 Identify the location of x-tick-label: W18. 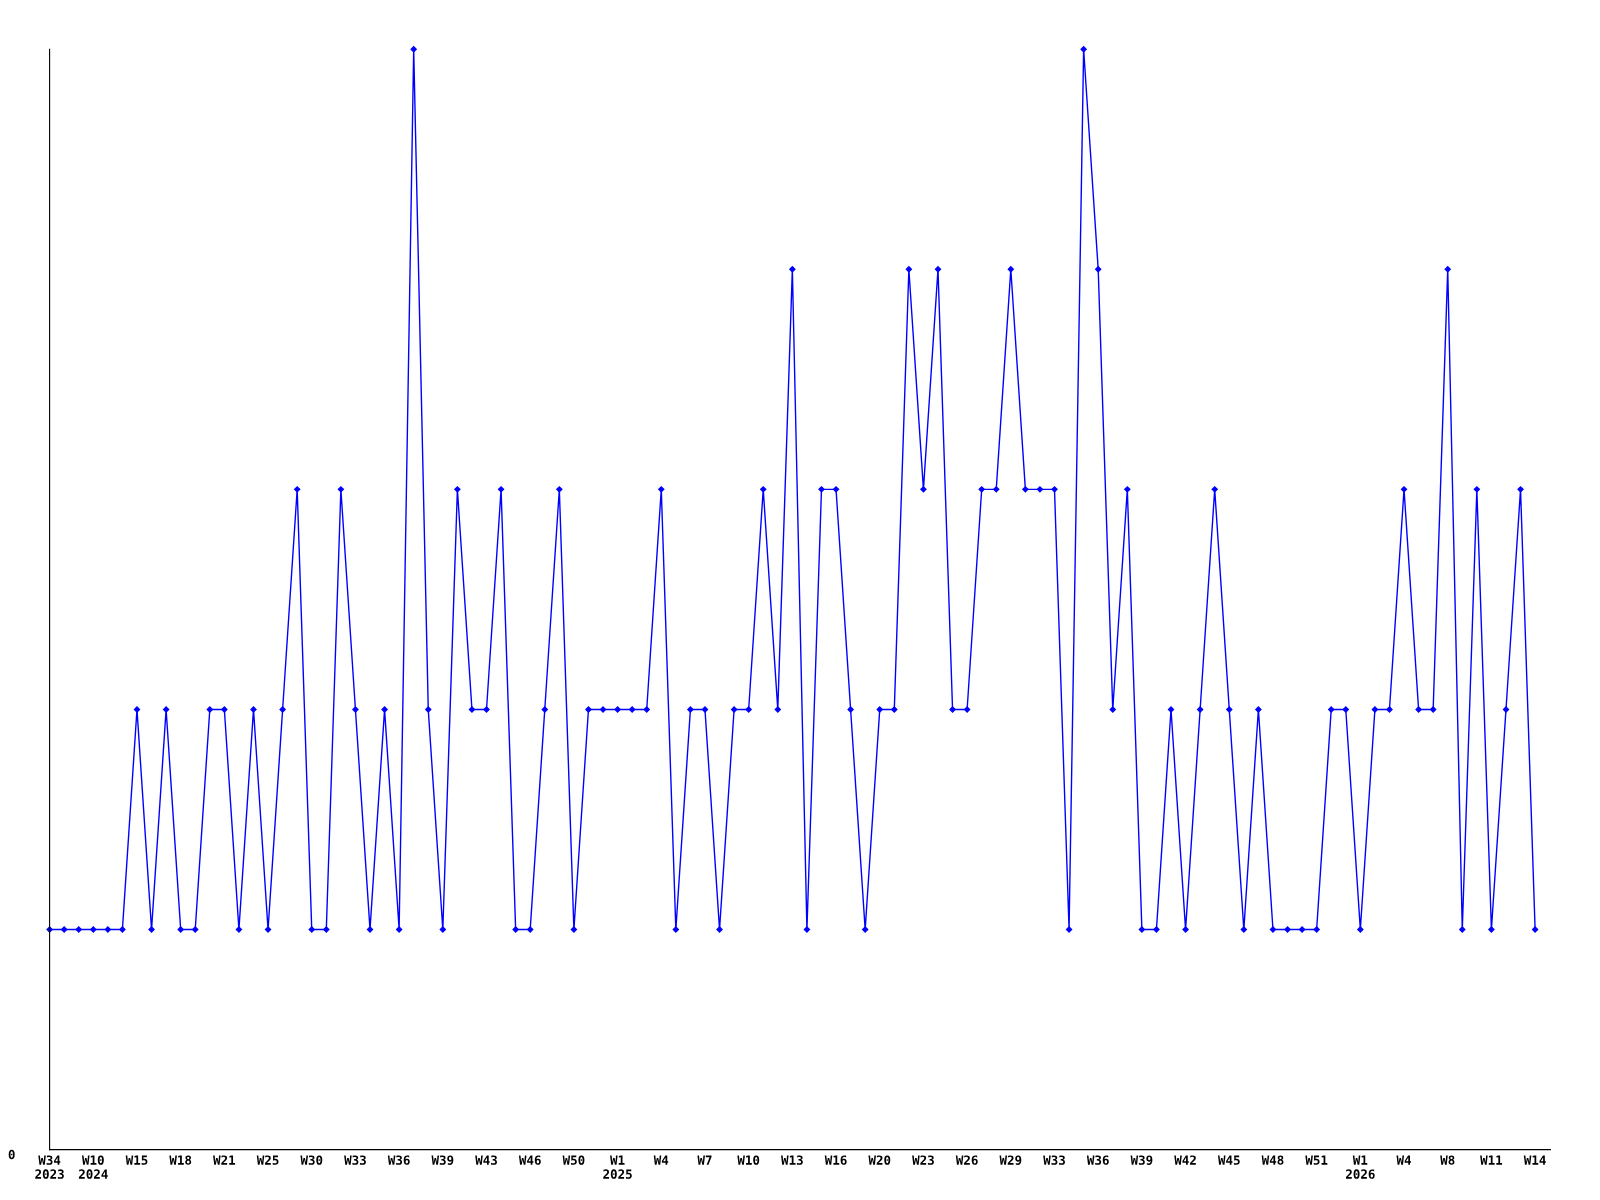
(180, 1160).